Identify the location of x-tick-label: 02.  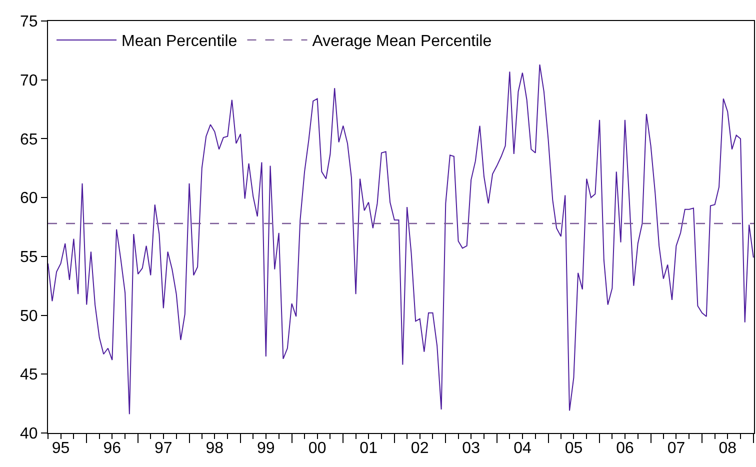
(419, 449).